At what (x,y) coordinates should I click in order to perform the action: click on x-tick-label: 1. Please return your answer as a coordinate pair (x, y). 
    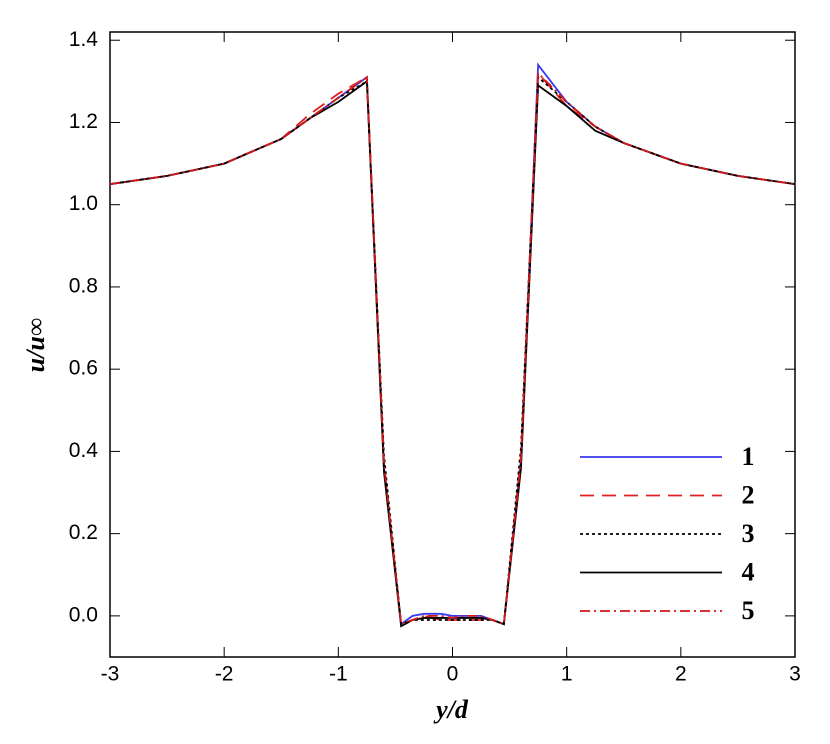
    Looking at the image, I should click on (567, 674).